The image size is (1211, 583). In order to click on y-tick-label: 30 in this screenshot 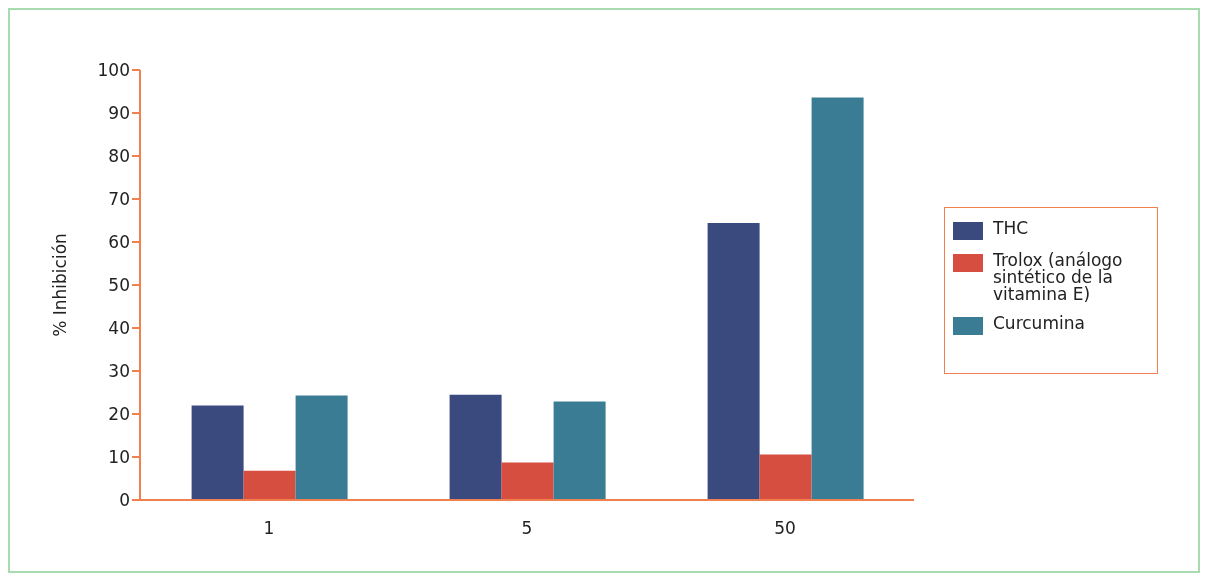, I will do `click(119, 371)`.